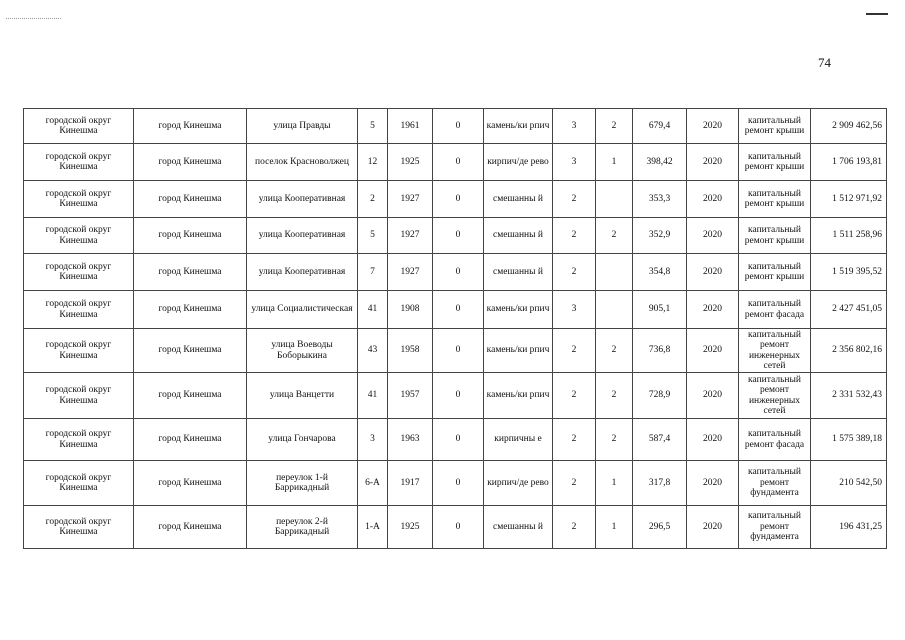 The width and height of the screenshot is (905, 640). What do you see at coordinates (302, 309) in the screenshot?
I see `cell-street: улица Социалистическая` at bounding box center [302, 309].